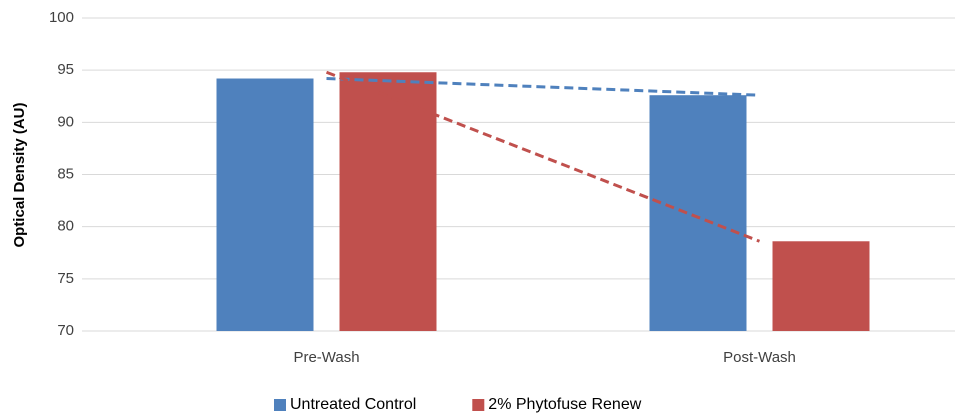 Image resolution: width=967 pixels, height=420 pixels. What do you see at coordinates (65, 173) in the screenshot?
I see `y-tick-label: 85` at bounding box center [65, 173].